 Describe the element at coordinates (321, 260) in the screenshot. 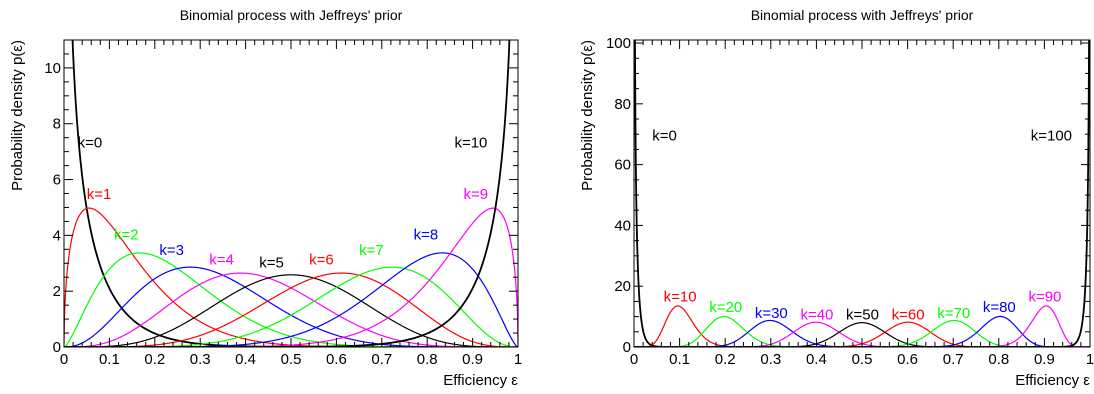

I see `series-label-k6: k=6` at that location.